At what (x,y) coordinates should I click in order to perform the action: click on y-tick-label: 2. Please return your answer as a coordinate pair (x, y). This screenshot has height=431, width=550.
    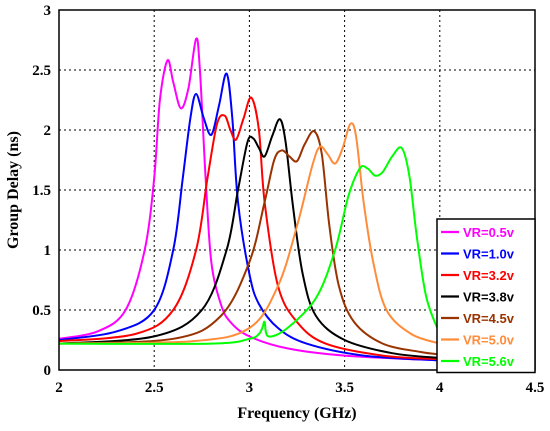
    Looking at the image, I should click on (48, 131).